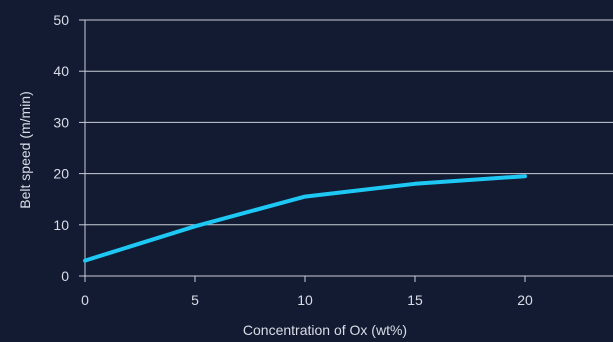 This screenshot has width=613, height=342. What do you see at coordinates (61, 71) in the screenshot?
I see `y-tick-label-40: 40` at bounding box center [61, 71].